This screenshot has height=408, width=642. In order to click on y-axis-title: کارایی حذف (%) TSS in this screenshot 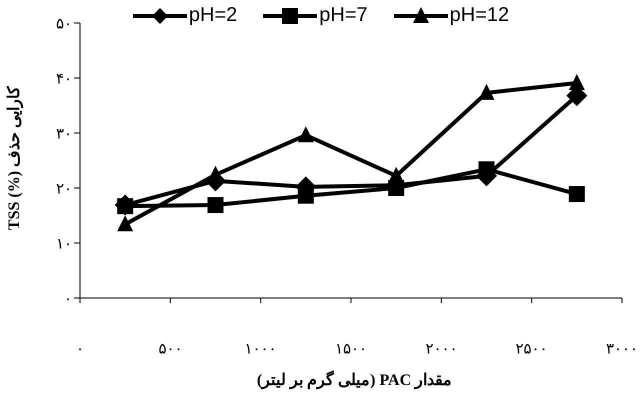, I will do `click(14, 158)`.